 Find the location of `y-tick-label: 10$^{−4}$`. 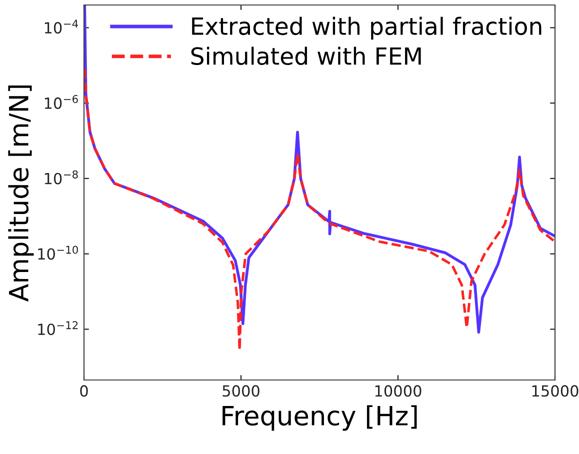

y-tick-label: 10$^{−4}$ is located at coordinates (61, 27).